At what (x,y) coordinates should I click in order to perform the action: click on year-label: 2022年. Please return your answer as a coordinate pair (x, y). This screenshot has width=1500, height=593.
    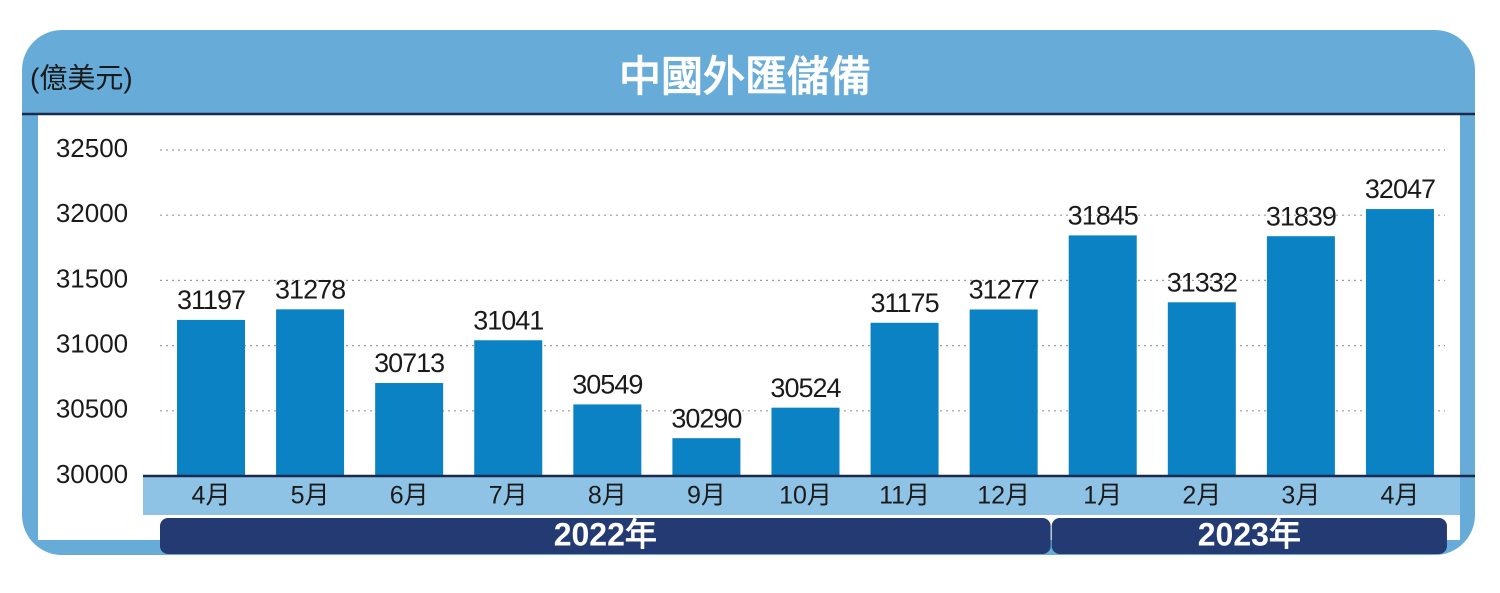
    Looking at the image, I should click on (605, 534).